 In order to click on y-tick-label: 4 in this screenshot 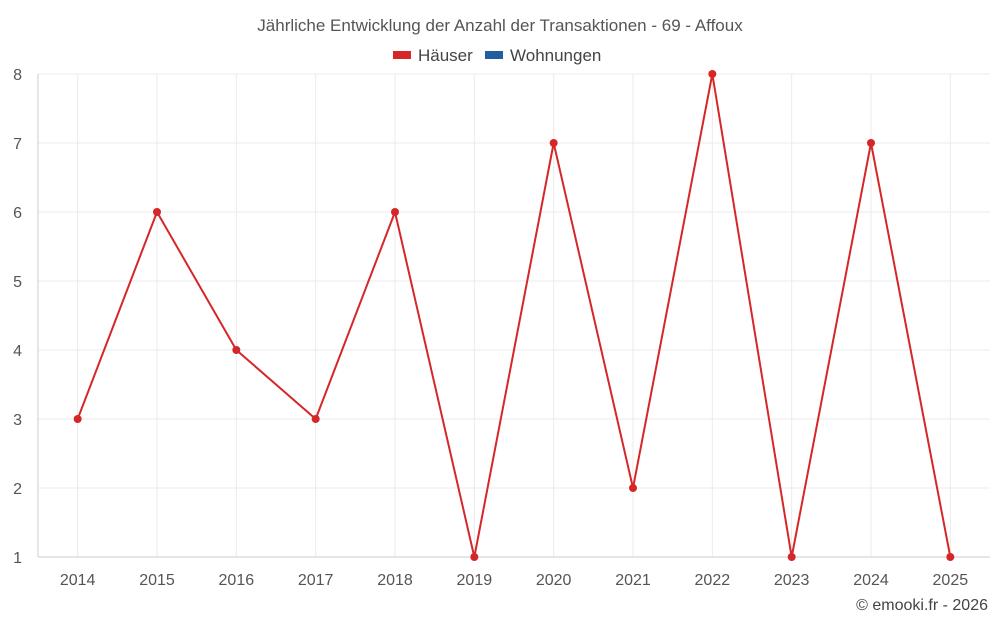, I will do `click(17, 351)`.